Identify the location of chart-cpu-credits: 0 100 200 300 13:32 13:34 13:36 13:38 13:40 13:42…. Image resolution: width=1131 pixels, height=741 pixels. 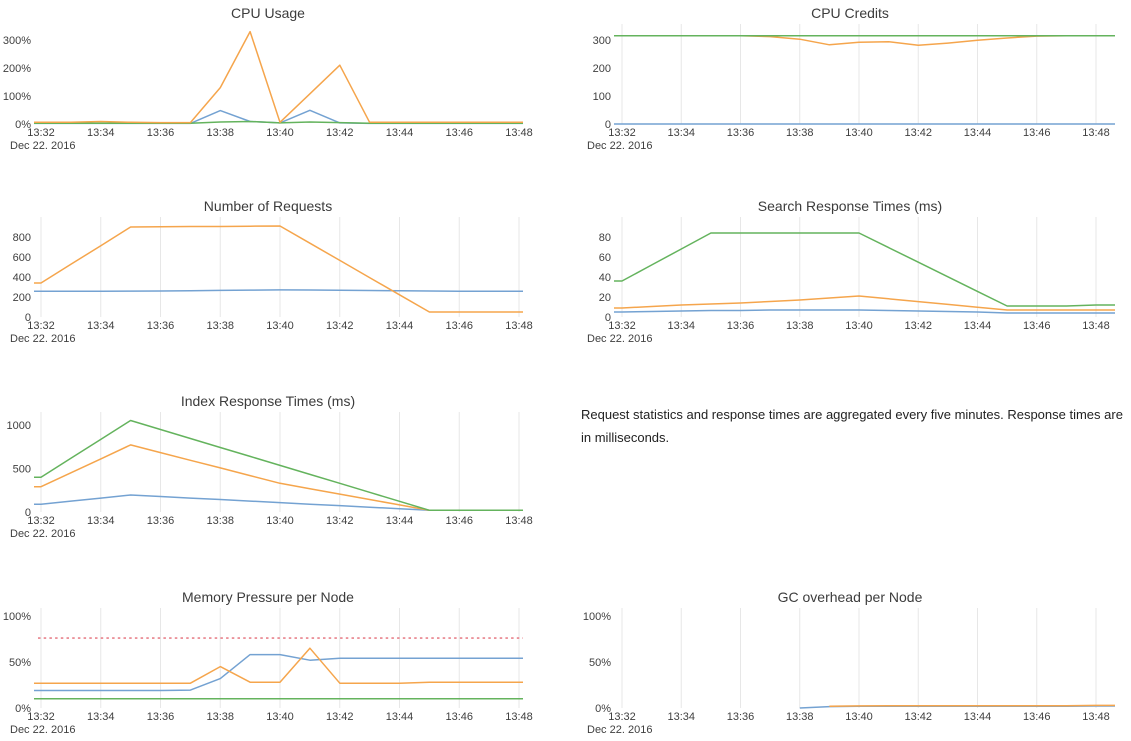
(848, 80).